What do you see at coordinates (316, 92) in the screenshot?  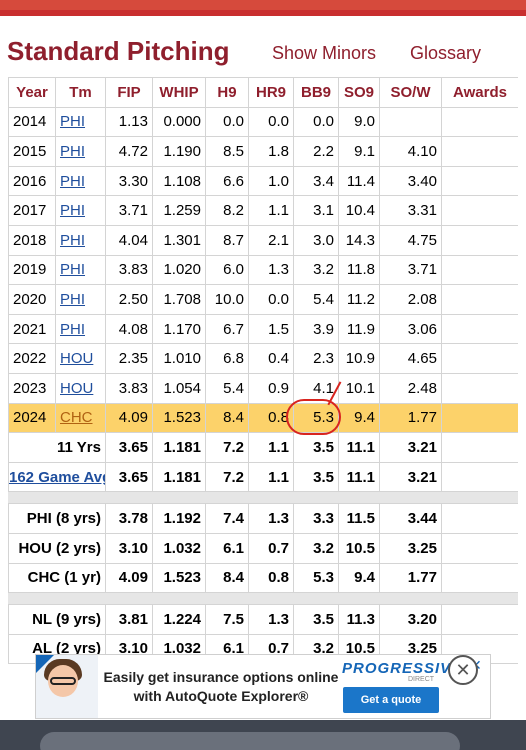 I see `header-bb9: BB9` at bounding box center [316, 92].